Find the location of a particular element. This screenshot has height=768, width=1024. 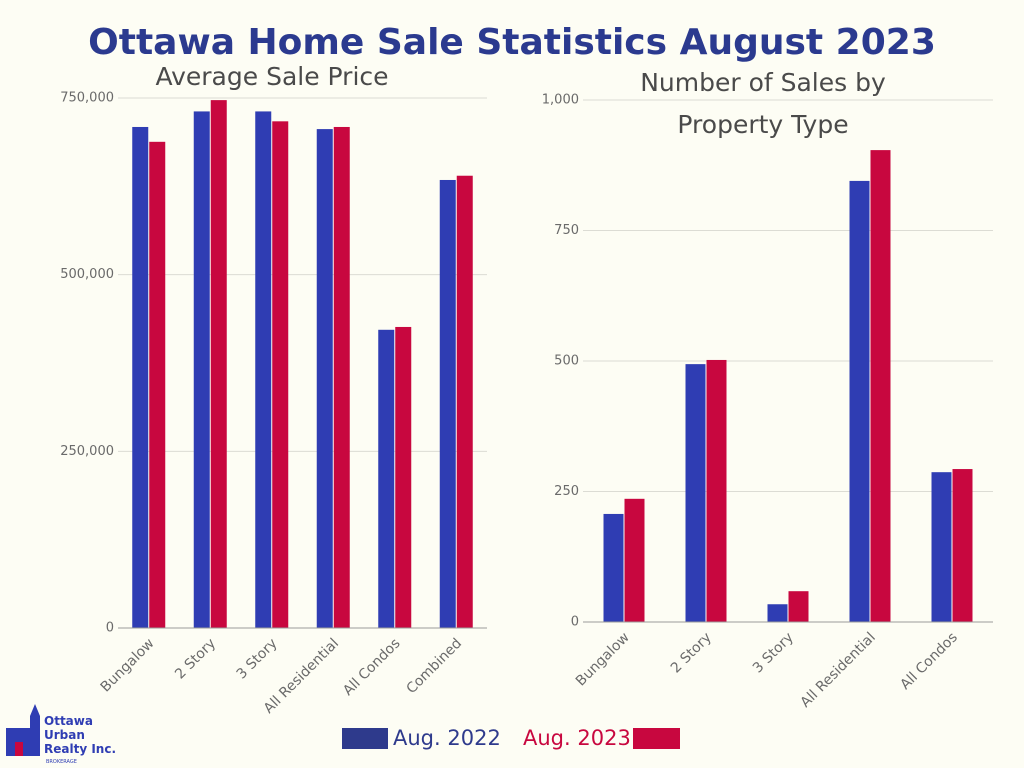

y-tick-label: 250 is located at coordinates (566, 491).